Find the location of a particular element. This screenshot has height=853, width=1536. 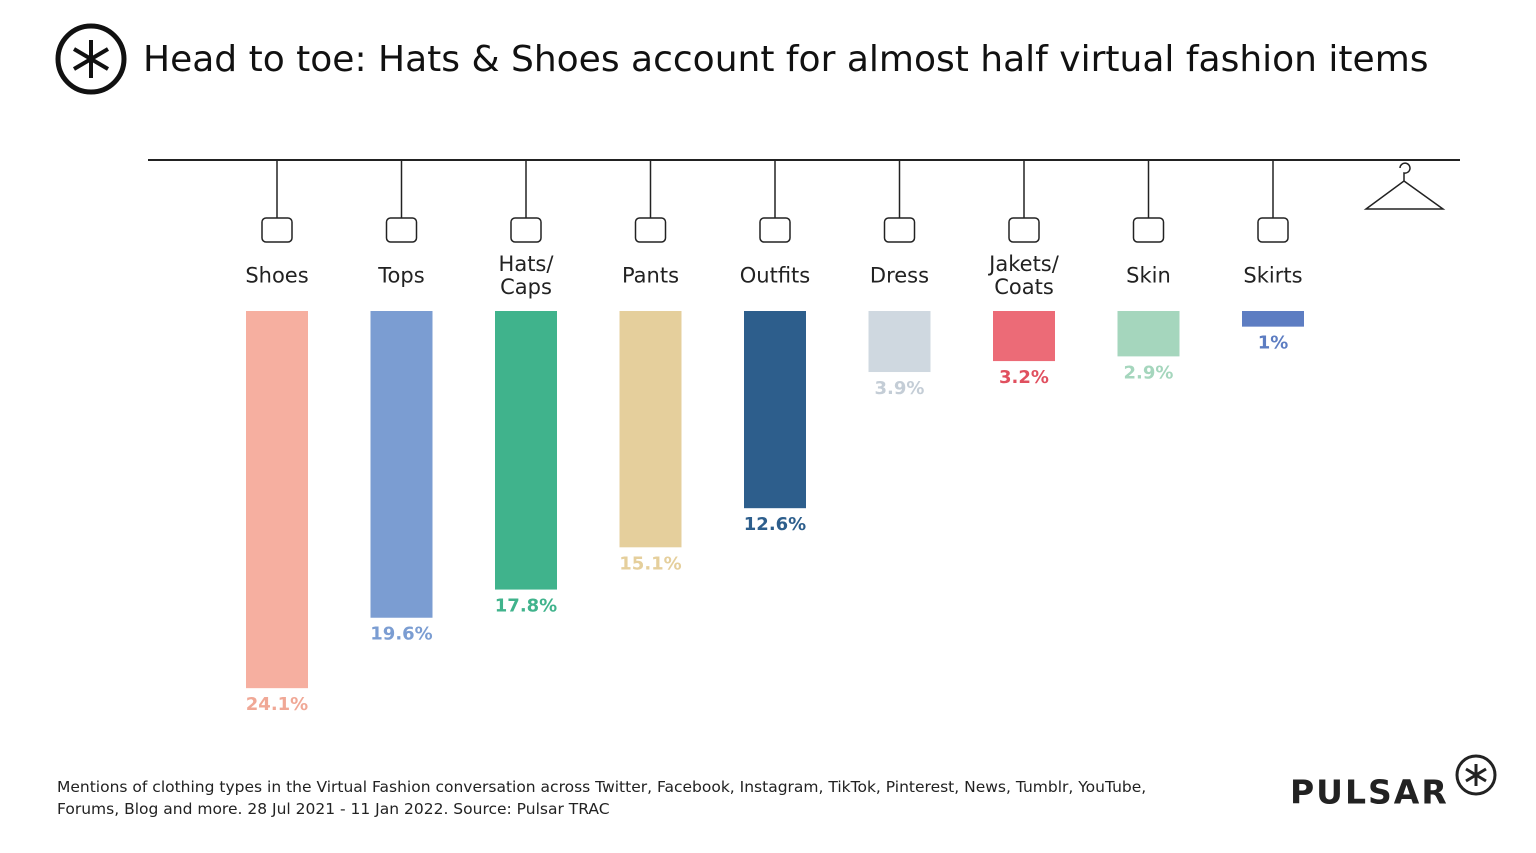

category-label: Tops is located at coordinates (401, 275).